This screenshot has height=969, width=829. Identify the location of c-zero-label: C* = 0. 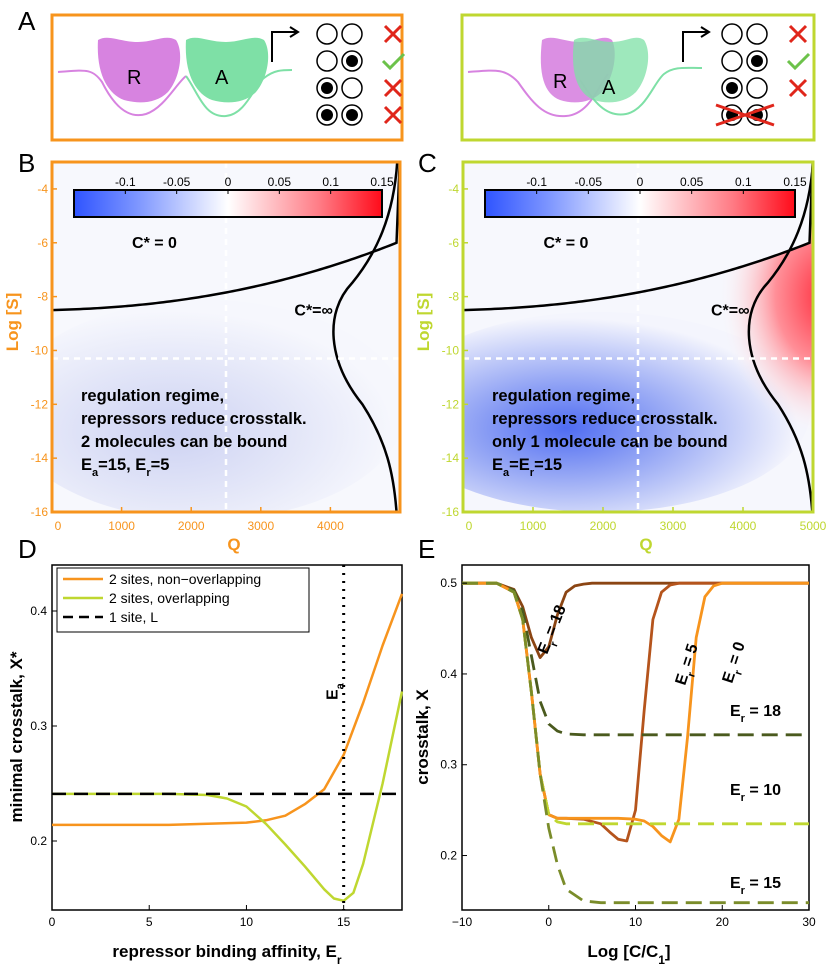
(154, 243).